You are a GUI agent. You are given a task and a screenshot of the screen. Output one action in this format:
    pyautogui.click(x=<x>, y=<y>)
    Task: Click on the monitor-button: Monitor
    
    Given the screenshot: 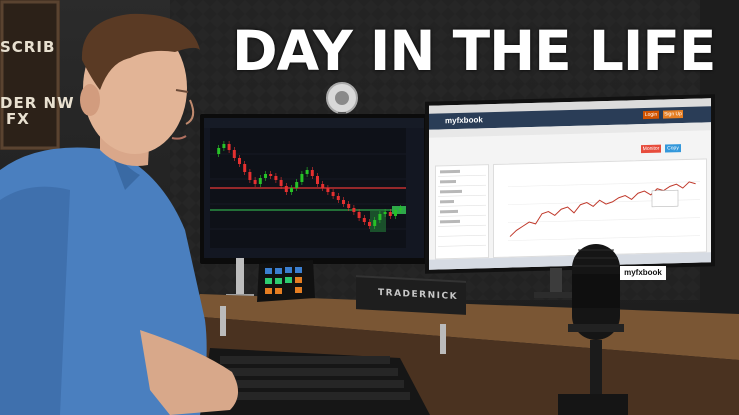 What is the action you would take?
    pyautogui.click(x=651, y=149)
    